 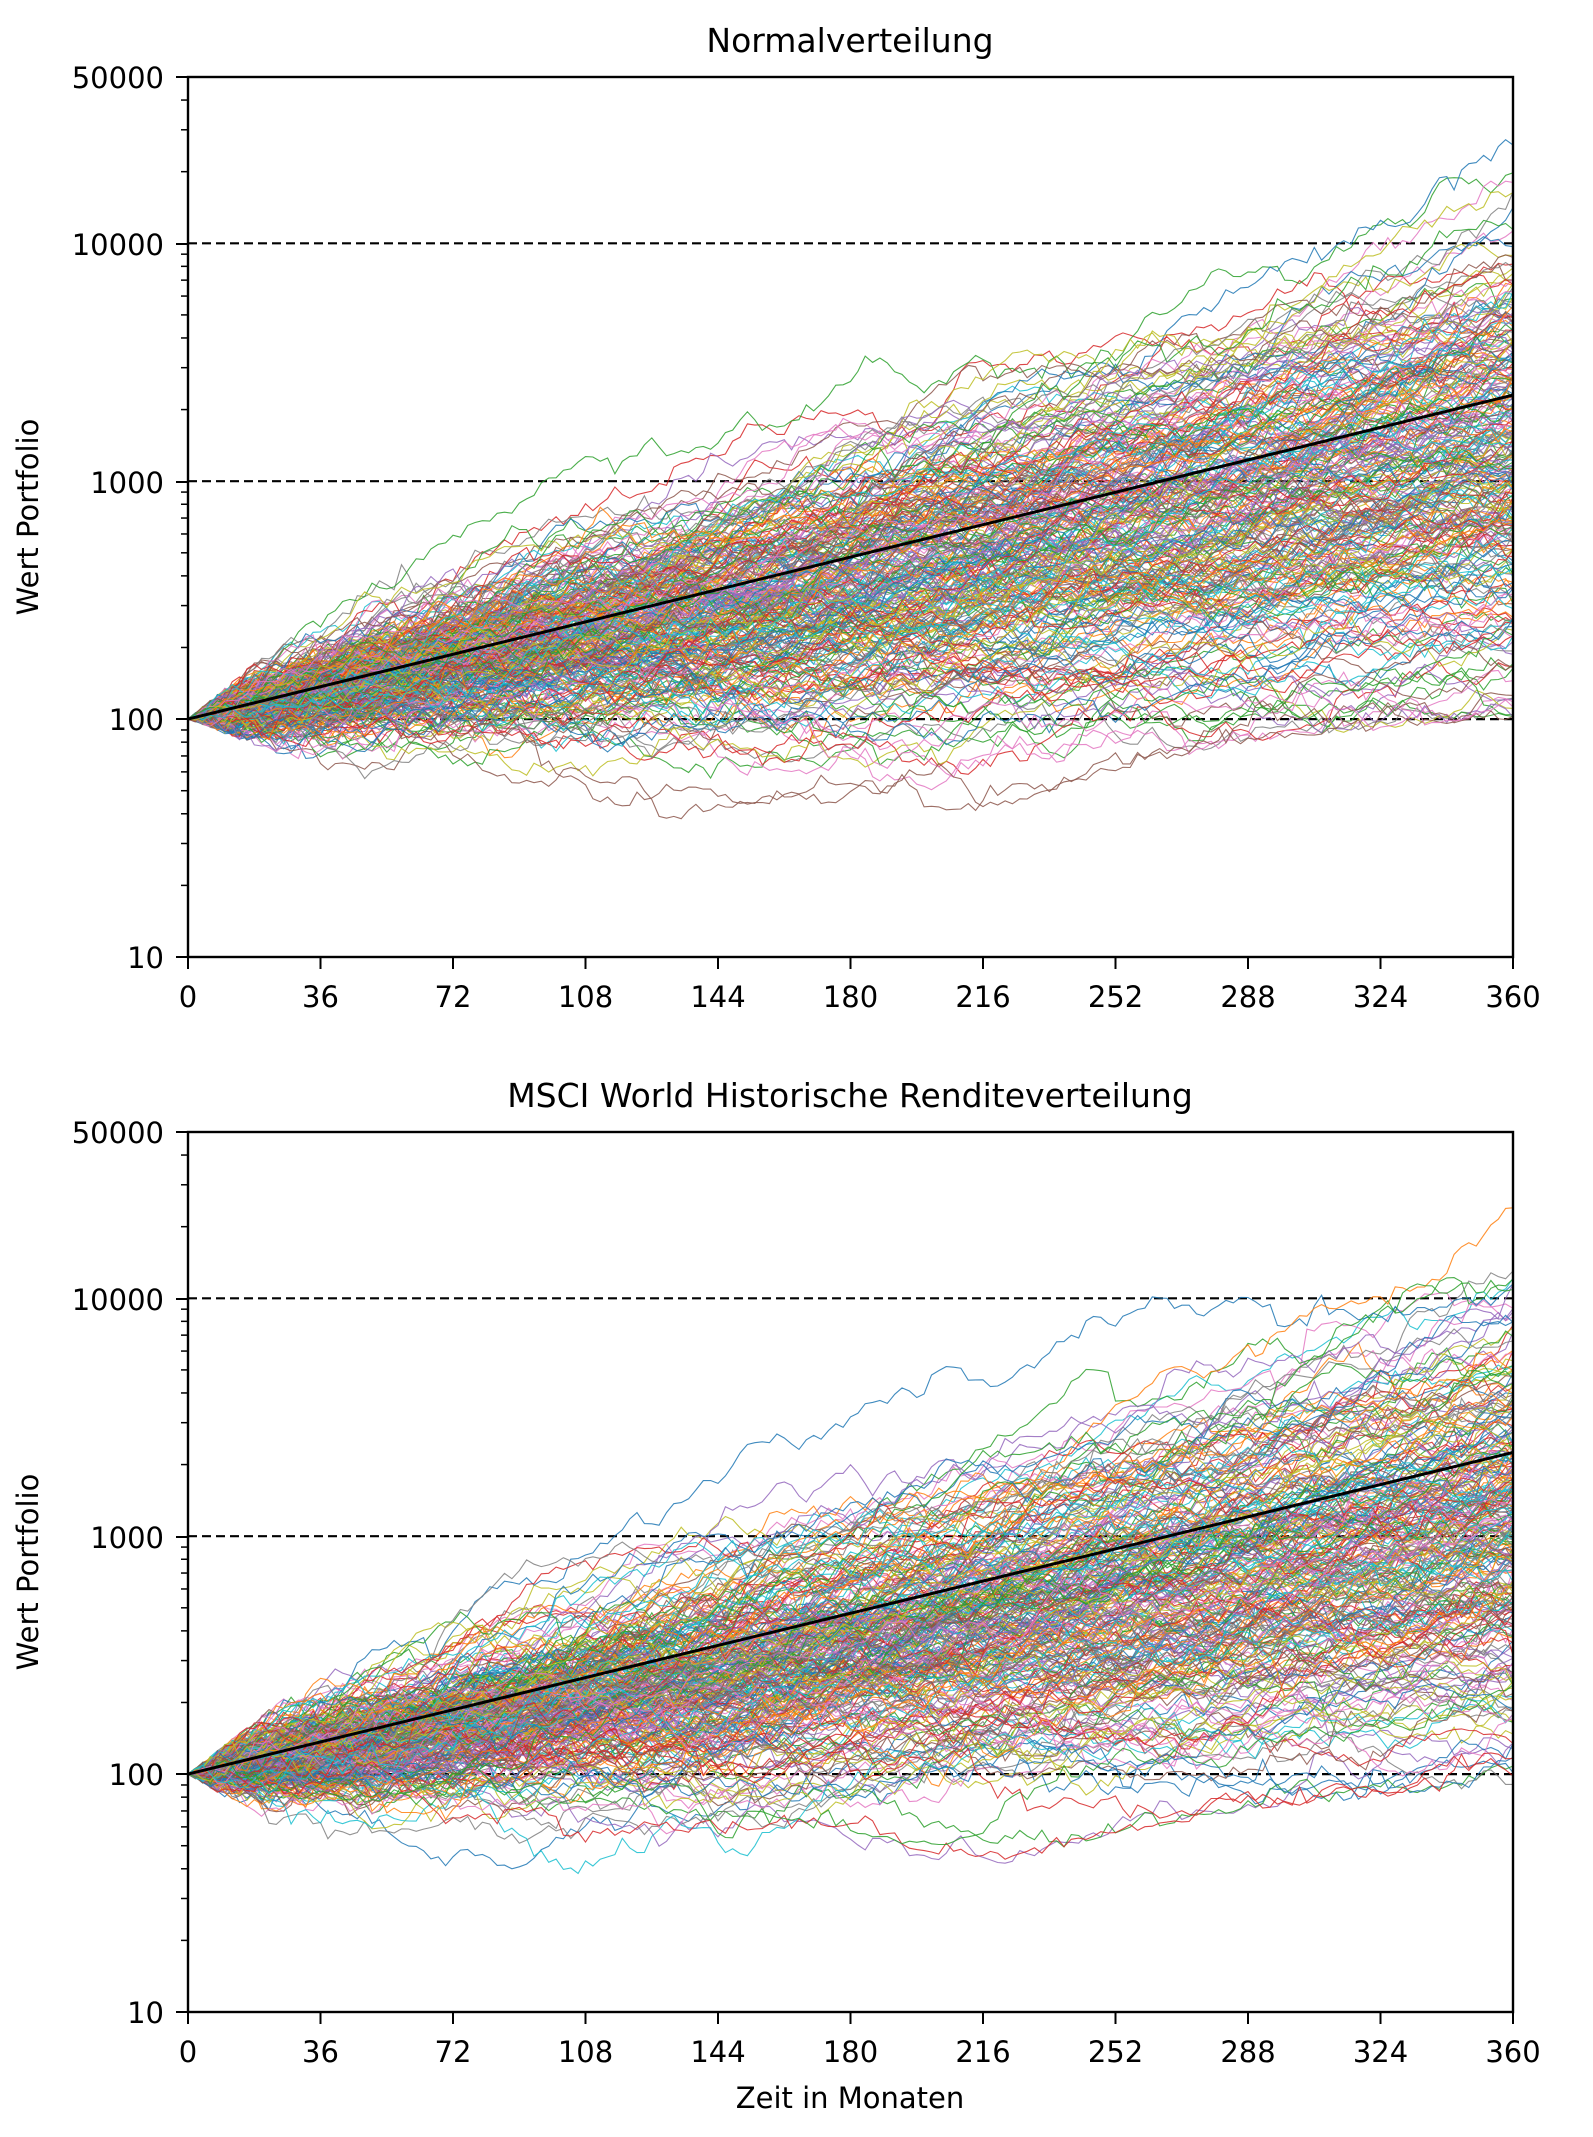 I want to click on chart-title: MSCI World Historische Renditeverteilung, so click(x=850, y=1095).